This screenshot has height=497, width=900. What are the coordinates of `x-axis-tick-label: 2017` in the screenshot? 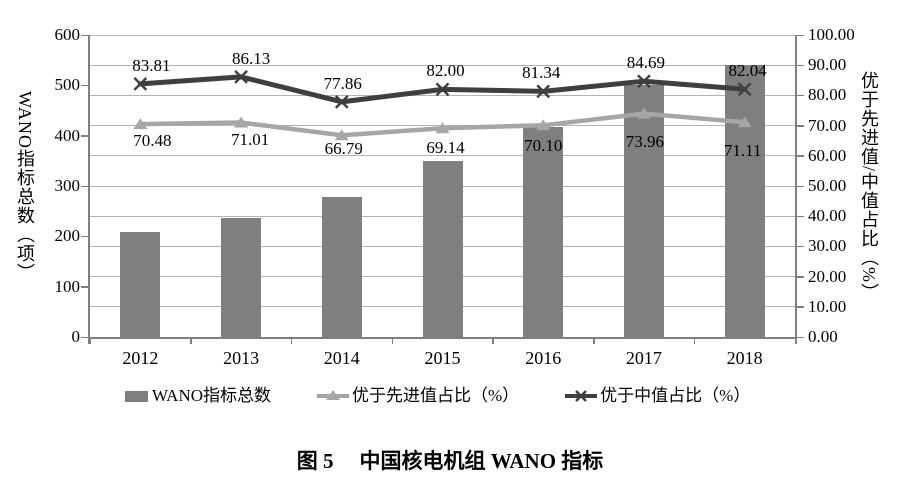 It's located at (643, 358).